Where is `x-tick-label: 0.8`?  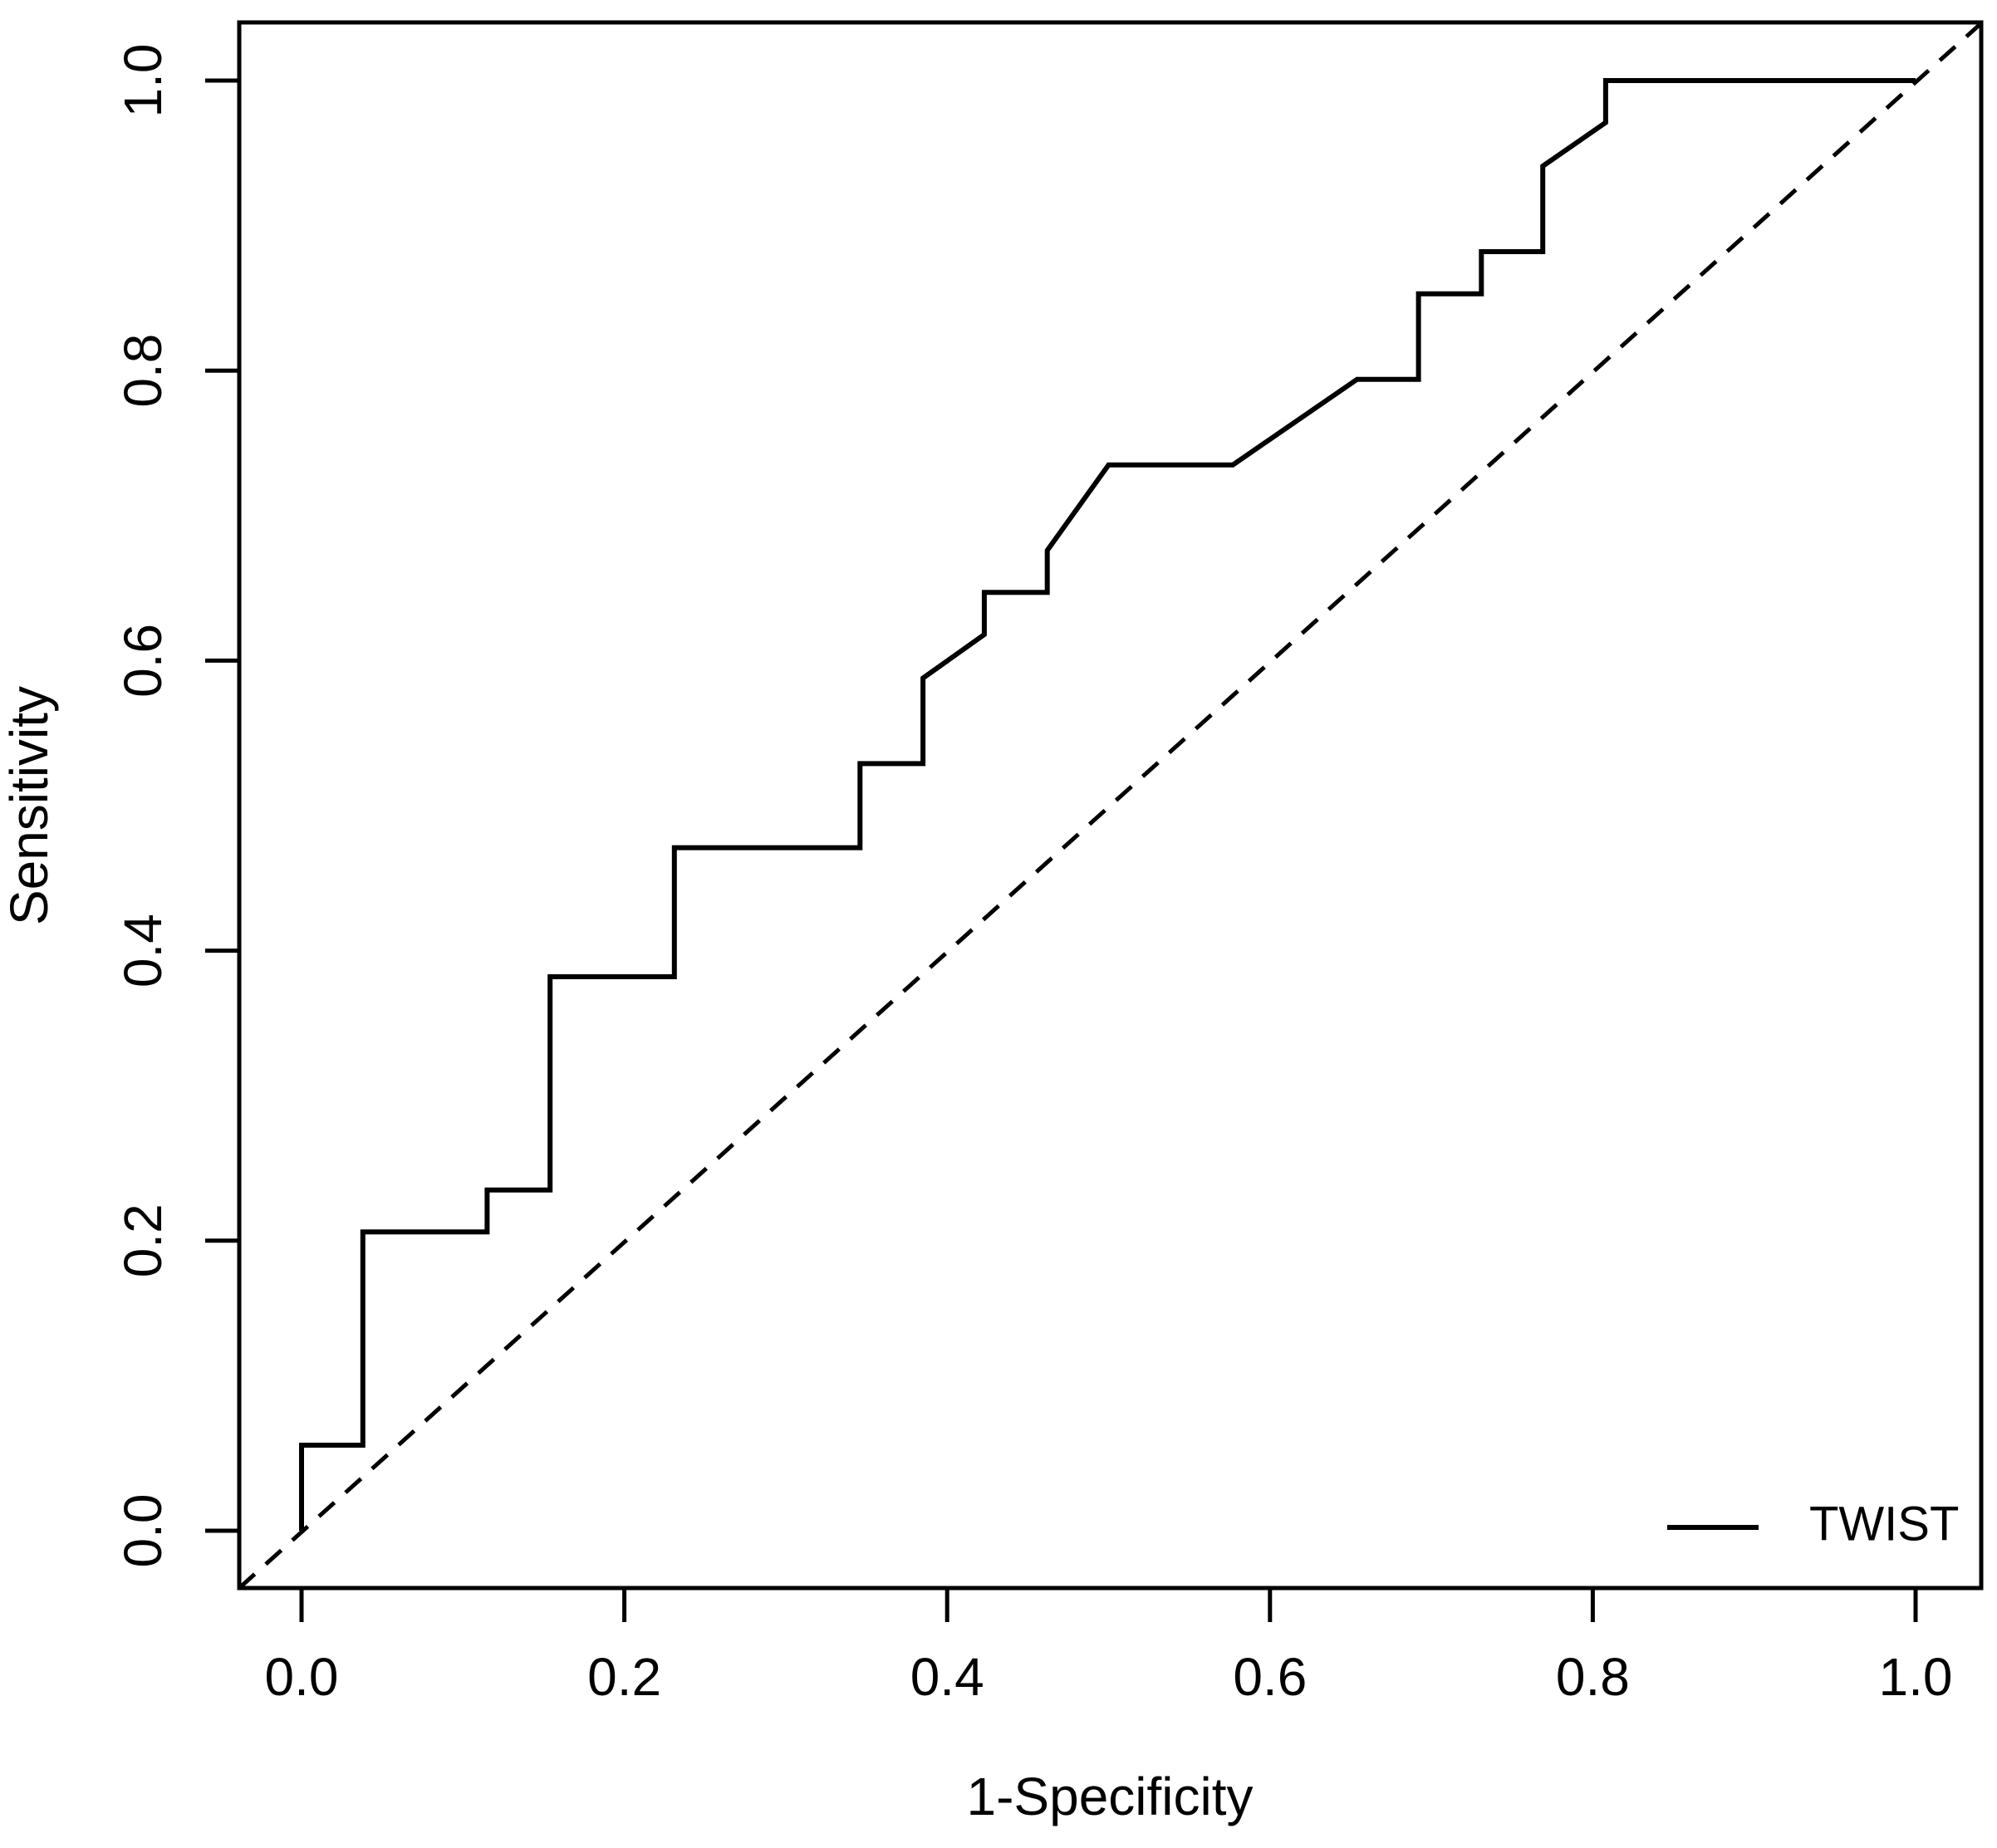
x-tick-label: 0.8 is located at coordinates (1593, 1677).